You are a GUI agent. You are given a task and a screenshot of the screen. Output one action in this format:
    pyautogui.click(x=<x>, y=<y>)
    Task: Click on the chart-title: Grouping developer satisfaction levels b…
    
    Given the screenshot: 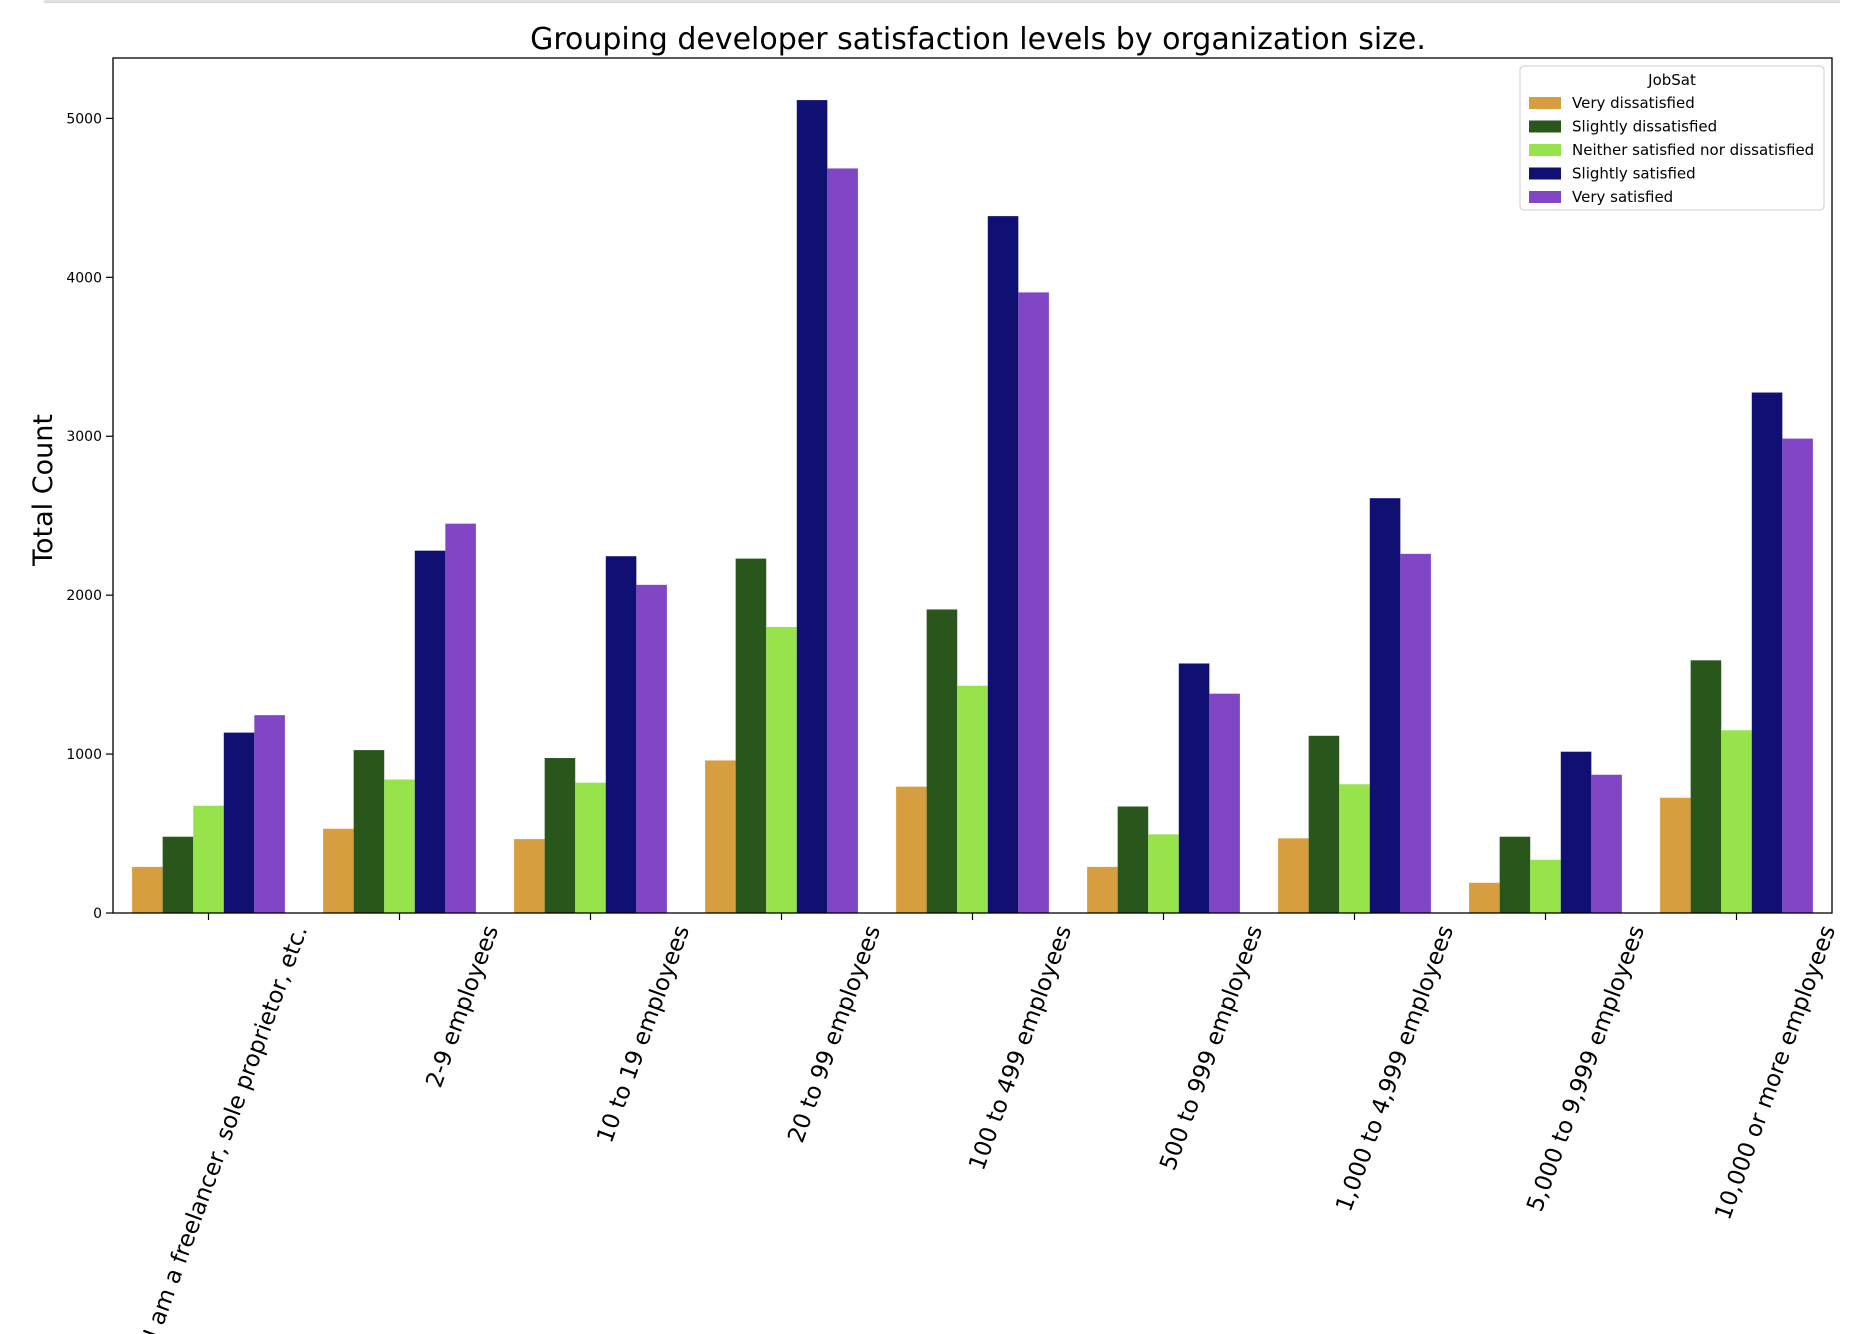 What is the action you would take?
    pyautogui.click(x=978, y=39)
    